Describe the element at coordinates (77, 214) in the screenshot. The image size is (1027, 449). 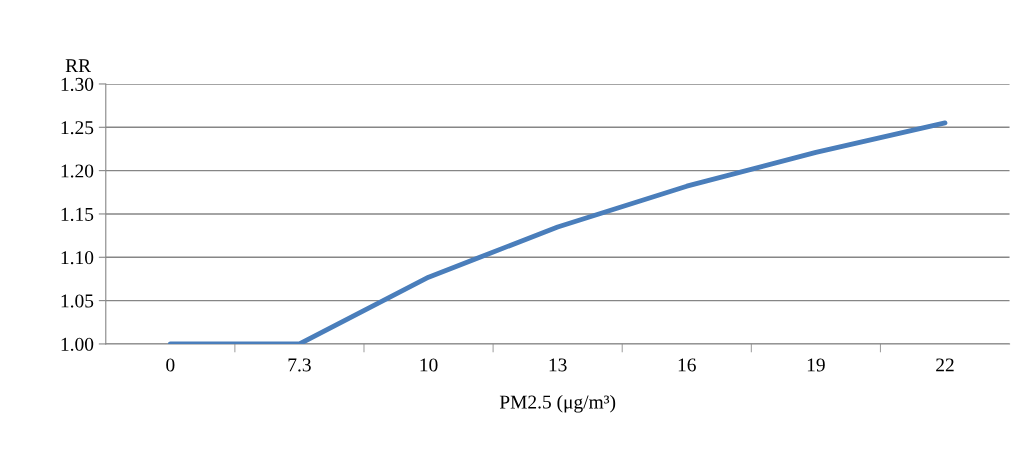
I see `y-tick-label: 1.15` at that location.